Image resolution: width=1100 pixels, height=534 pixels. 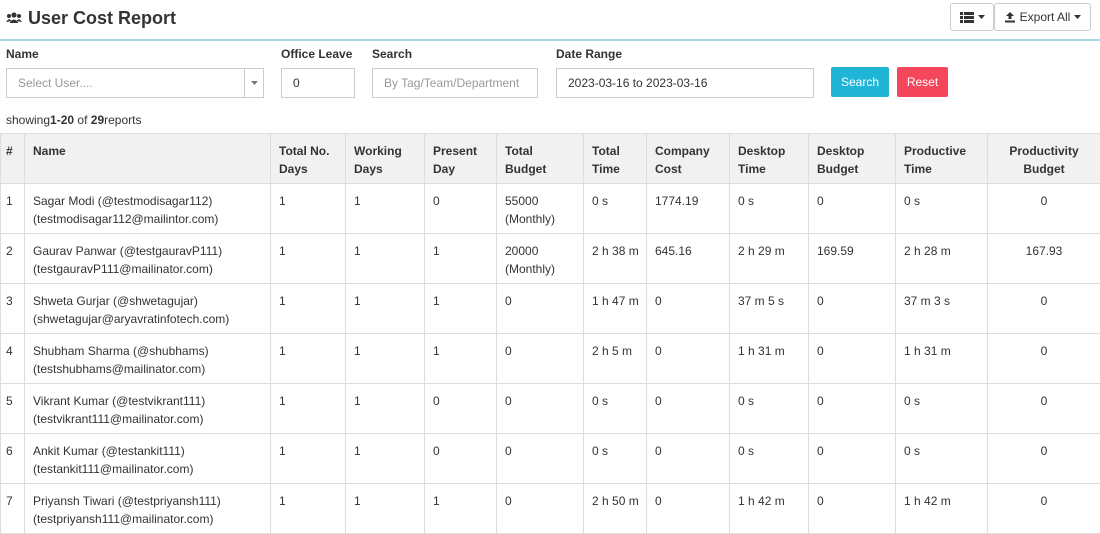 What do you see at coordinates (73, 120) in the screenshot?
I see `summary: showing1-20 of 29reports` at bounding box center [73, 120].